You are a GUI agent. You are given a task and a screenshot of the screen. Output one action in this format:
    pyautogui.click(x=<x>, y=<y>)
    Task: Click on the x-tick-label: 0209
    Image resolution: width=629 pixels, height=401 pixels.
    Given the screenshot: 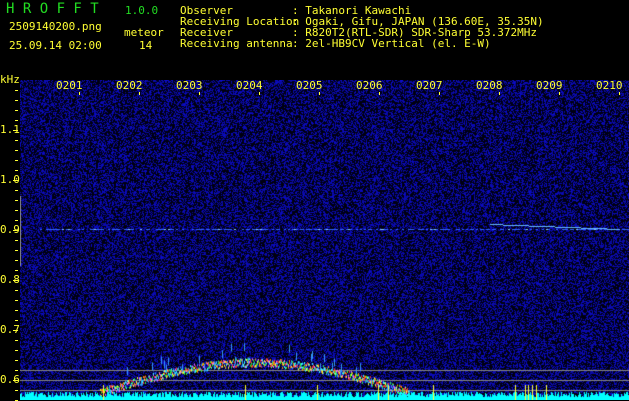 What is the action you would take?
    pyautogui.click(x=549, y=85)
    